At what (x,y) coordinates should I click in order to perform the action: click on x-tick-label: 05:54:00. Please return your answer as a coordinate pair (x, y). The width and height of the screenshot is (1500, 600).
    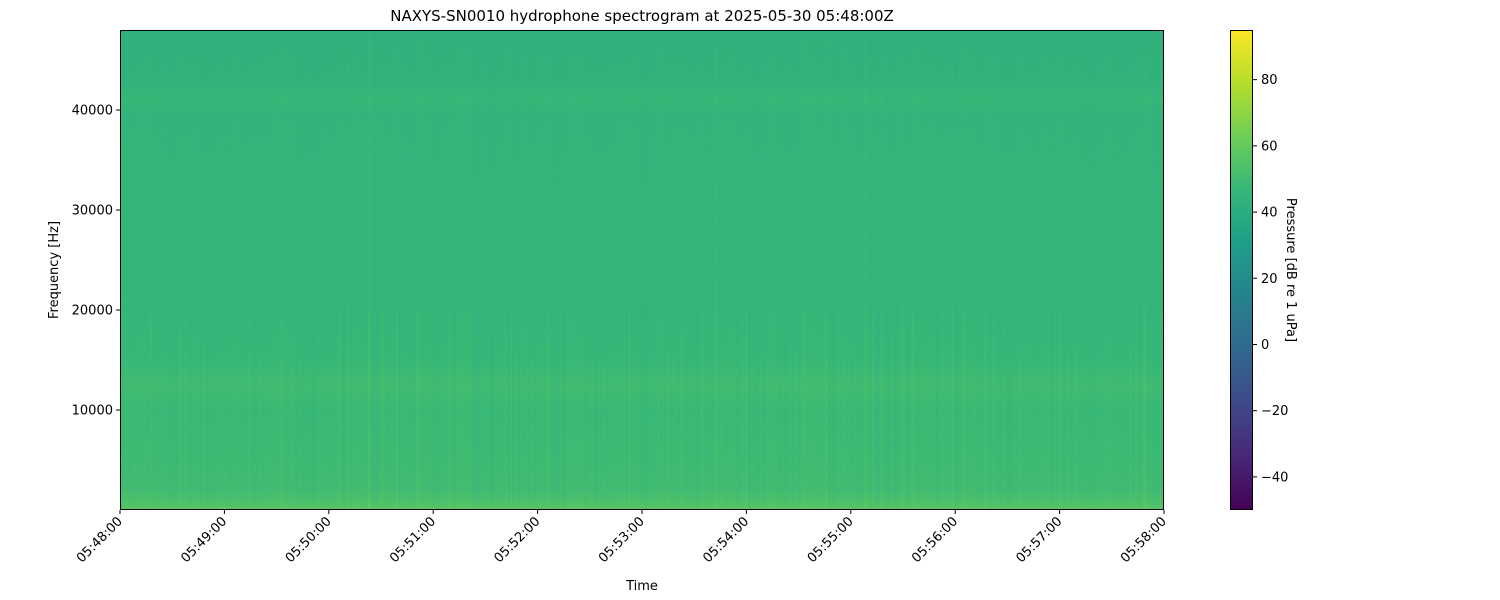
    Looking at the image, I should click on (726, 540).